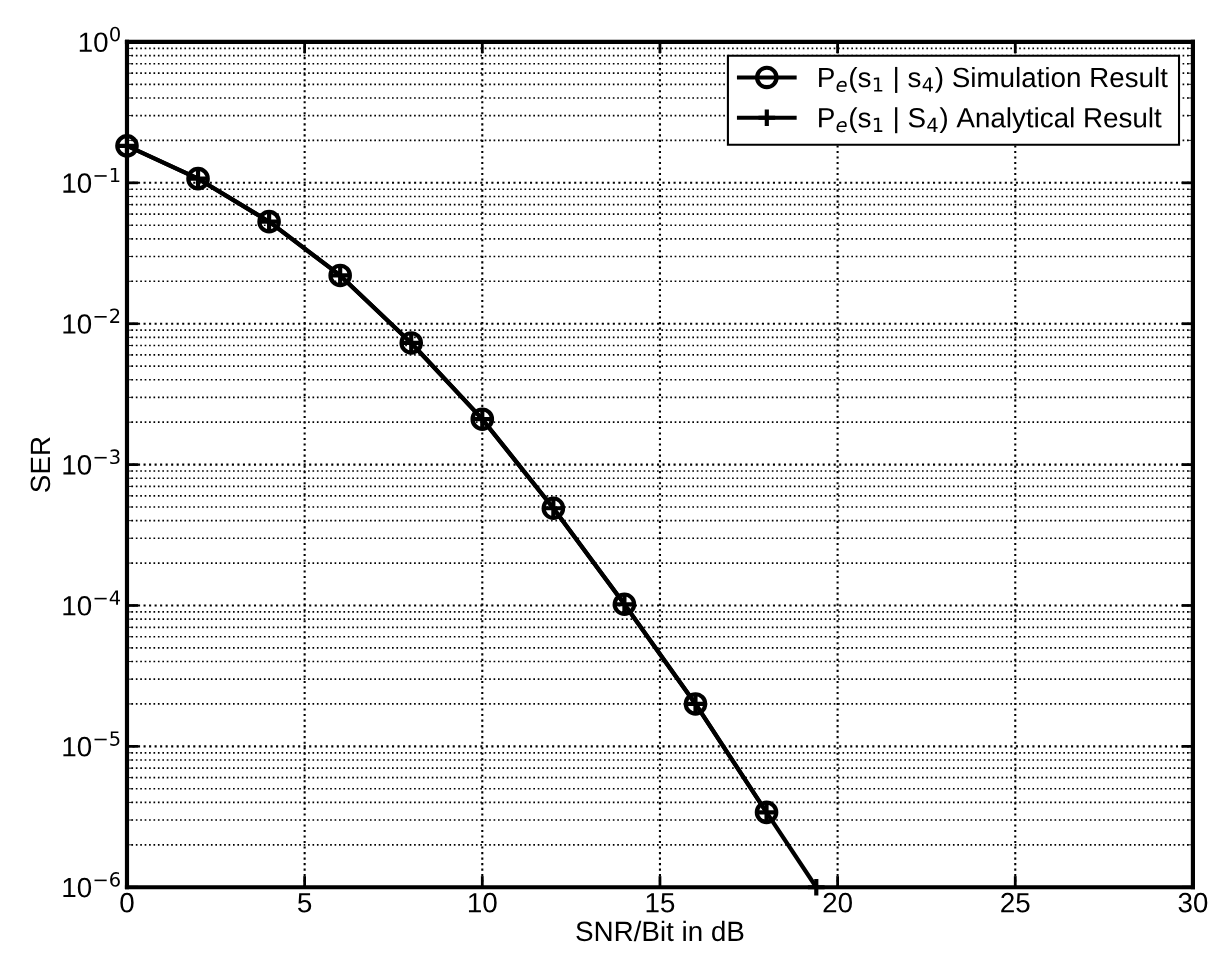 The image size is (1221, 975). Describe the element at coordinates (40, 464) in the screenshot. I see `y-axis-title: SER` at that location.